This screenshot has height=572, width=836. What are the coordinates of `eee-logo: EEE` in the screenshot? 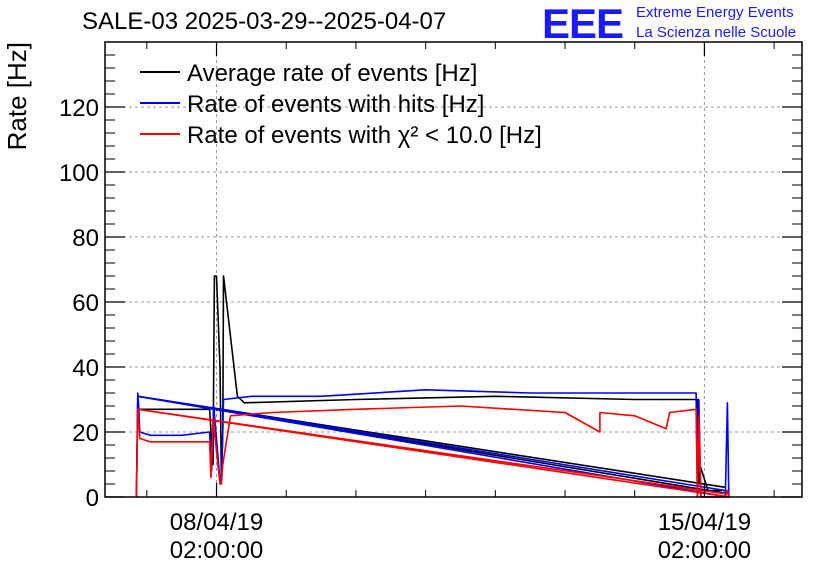 It's located at (583, 23).